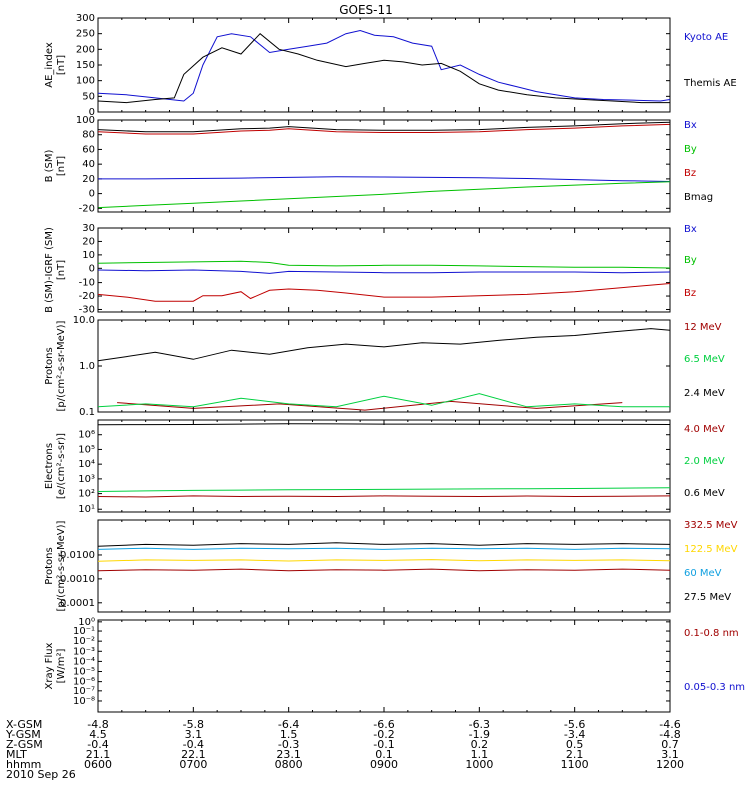  Describe the element at coordinates (88, 179) in the screenshot. I see `y-tick-label: 20` at that location.